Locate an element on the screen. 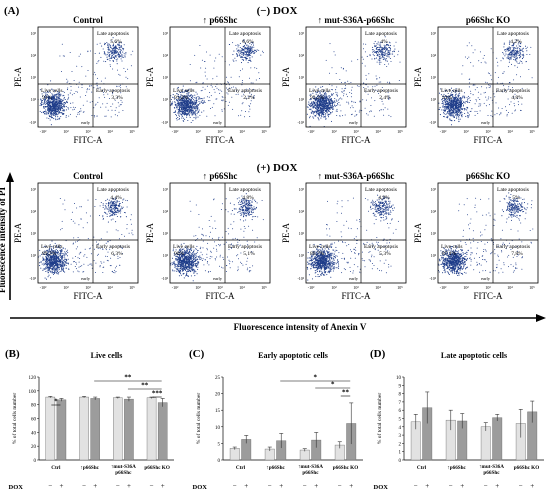 This screenshot has height=498, width=550. live-cells-label: Live cells is located at coordinates (184, 91).